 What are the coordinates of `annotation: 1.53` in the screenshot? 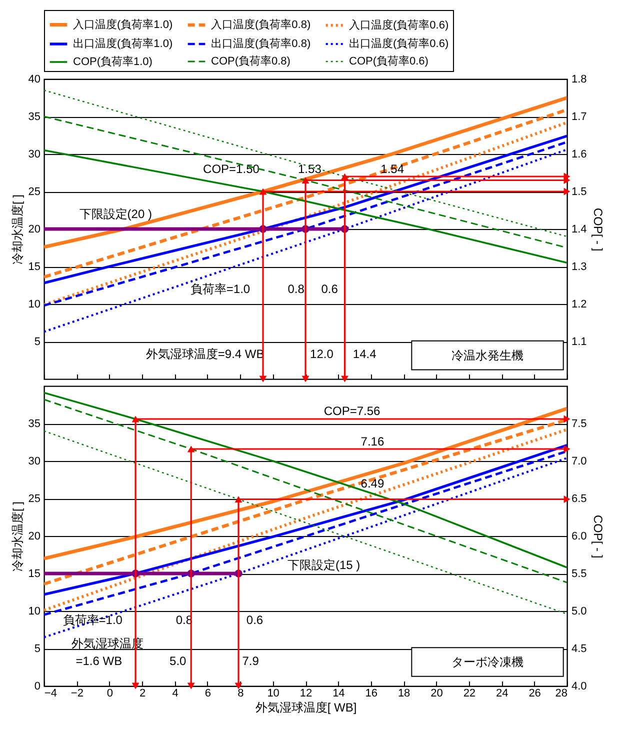 It's located at (310, 169).